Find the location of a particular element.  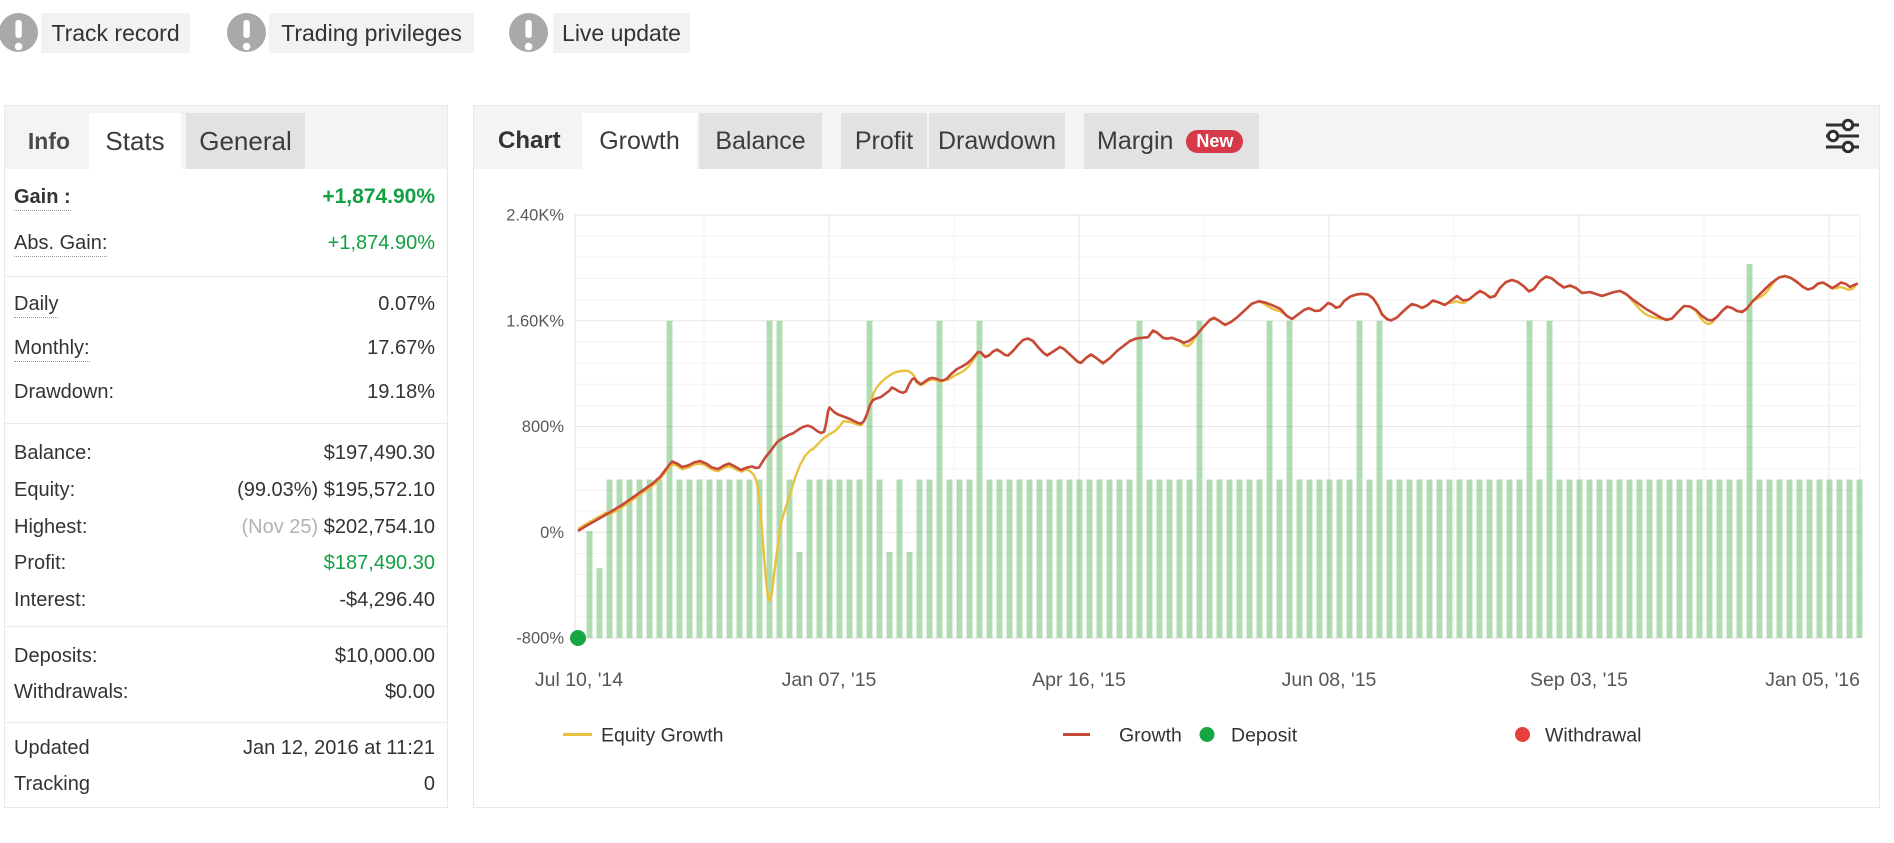

svg-text: Jan 07, '15 is located at coordinates (829, 680).